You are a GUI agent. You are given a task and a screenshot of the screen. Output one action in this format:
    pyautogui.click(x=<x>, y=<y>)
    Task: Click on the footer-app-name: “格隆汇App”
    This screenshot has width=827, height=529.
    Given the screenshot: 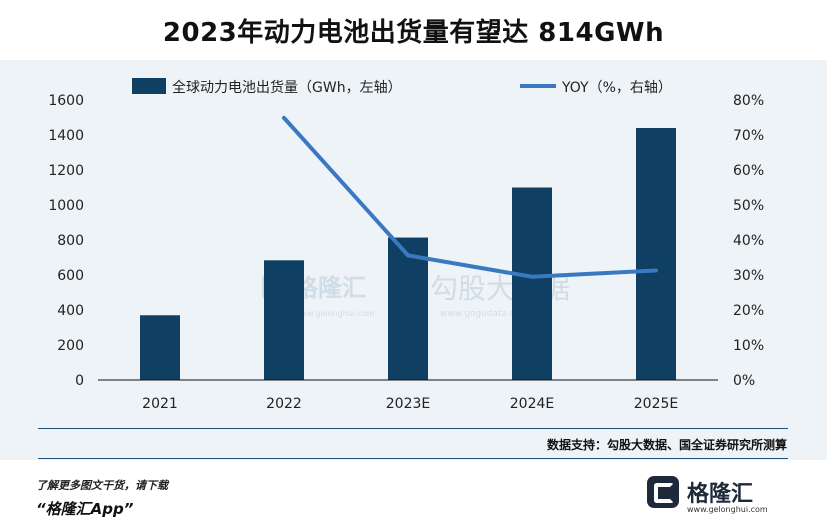 What is the action you would take?
    pyautogui.click(x=85, y=509)
    